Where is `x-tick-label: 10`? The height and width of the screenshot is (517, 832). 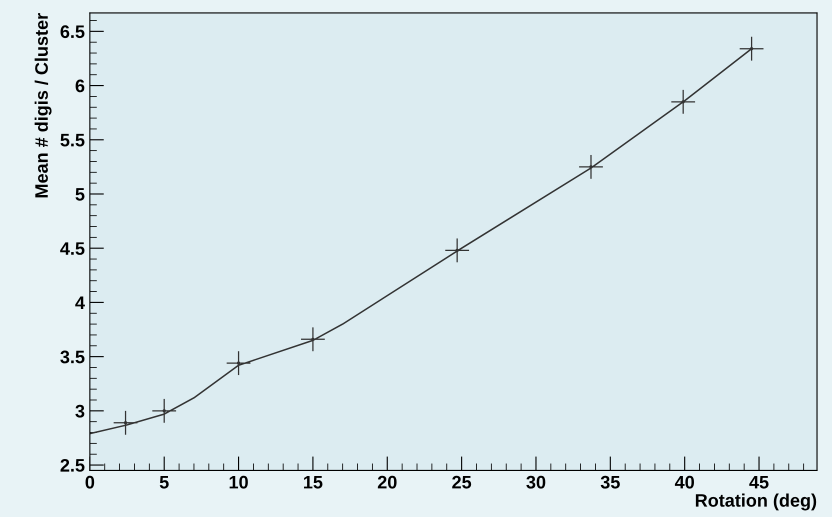
x-tick-label: 10 is located at coordinates (239, 482).